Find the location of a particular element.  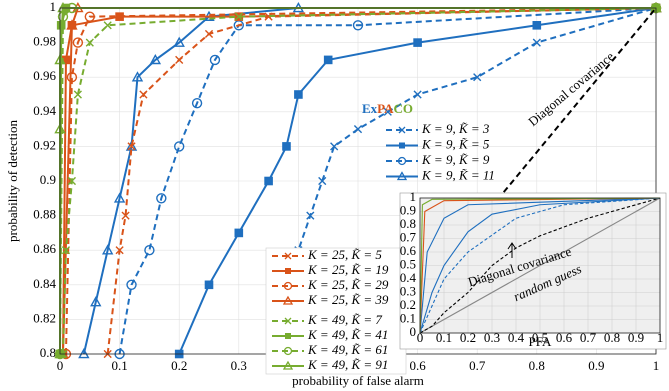

legend-label: K = 49, K̃ = 7 is located at coordinates (344, 319).